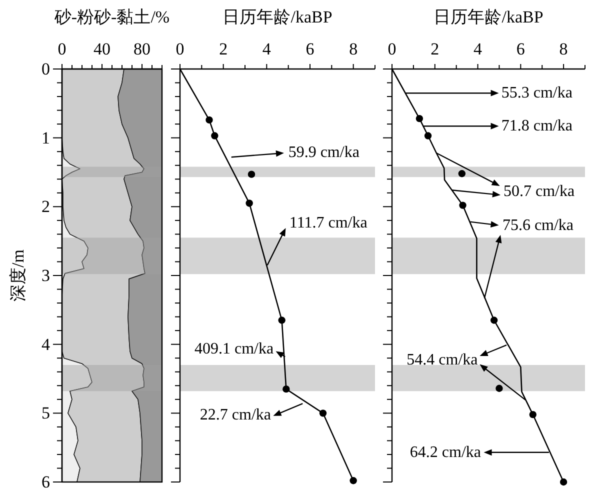 This screenshot has width=595, height=497. What do you see at coordinates (142, 49) in the screenshot?
I see `x-tick-label: 80` at bounding box center [142, 49].